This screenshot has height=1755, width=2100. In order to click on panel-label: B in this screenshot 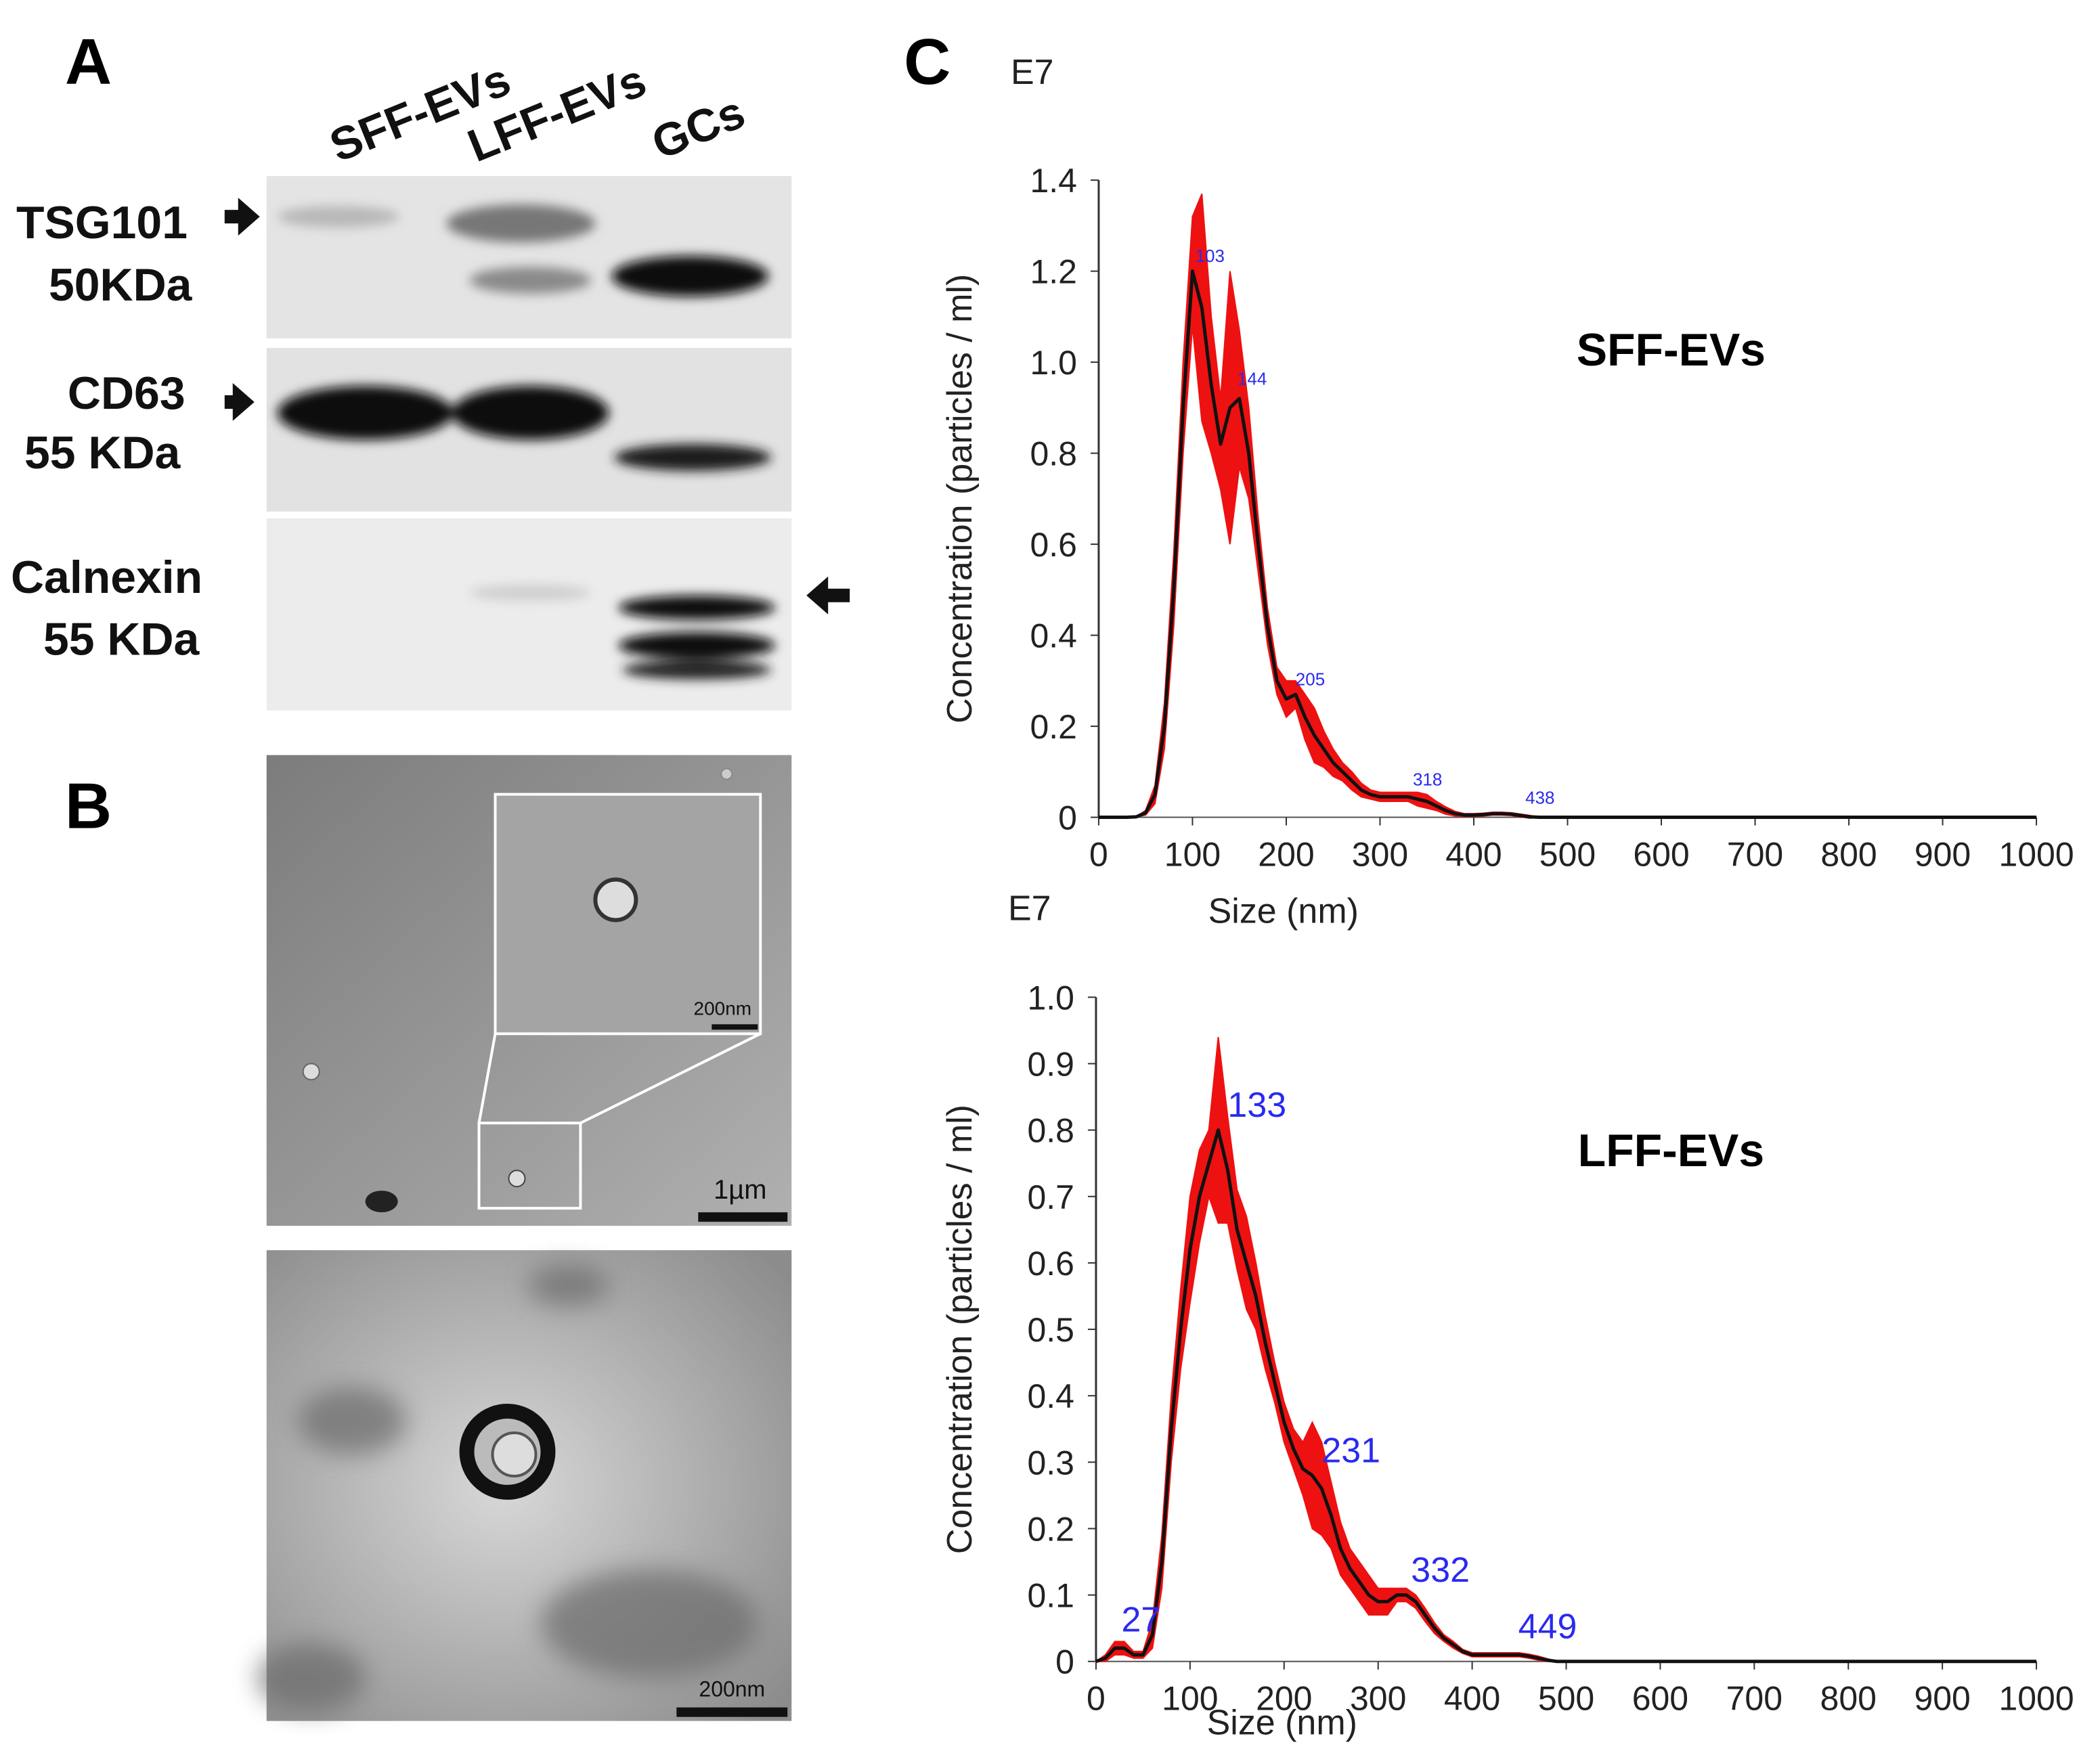, I will do `click(88, 806)`.